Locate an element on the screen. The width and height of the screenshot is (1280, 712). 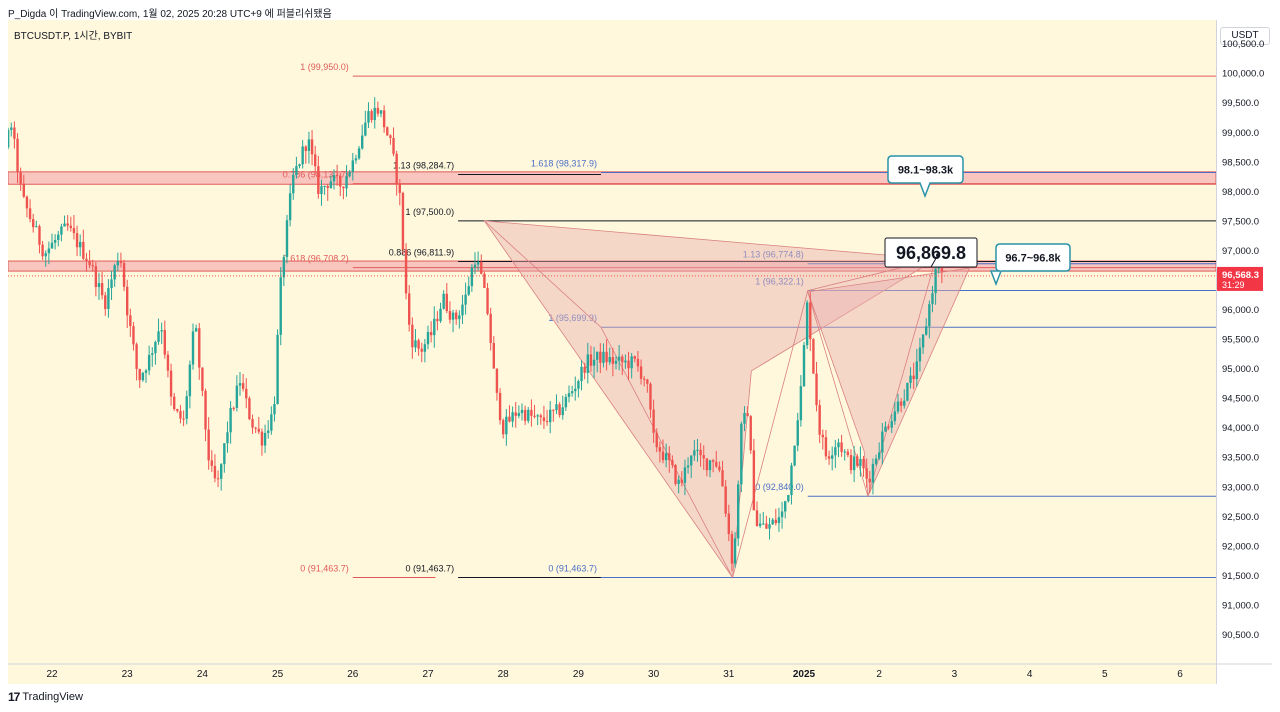
fib-level-label: 1.618 (98,317.9) is located at coordinates (564, 164).